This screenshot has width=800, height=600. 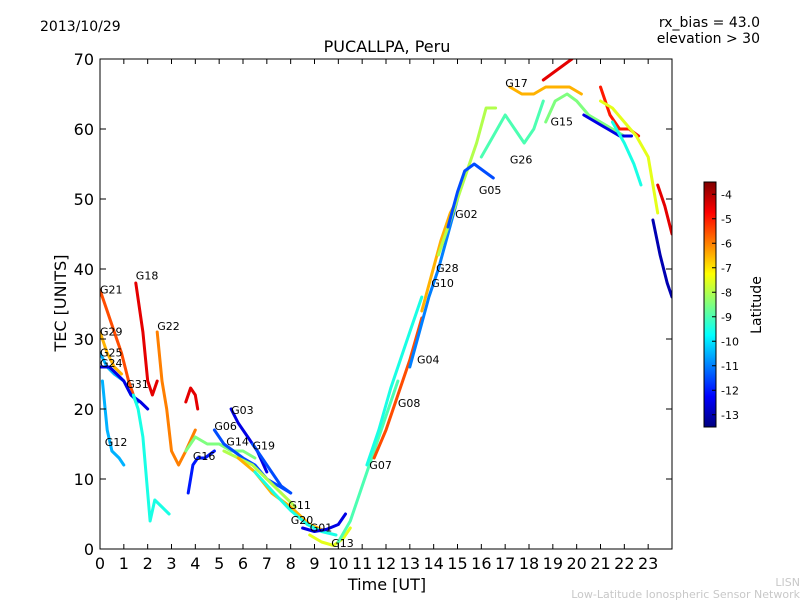 What do you see at coordinates (60, 304) in the screenshot?
I see `y-axis-label: TEC [UNITS]` at bounding box center [60, 304].